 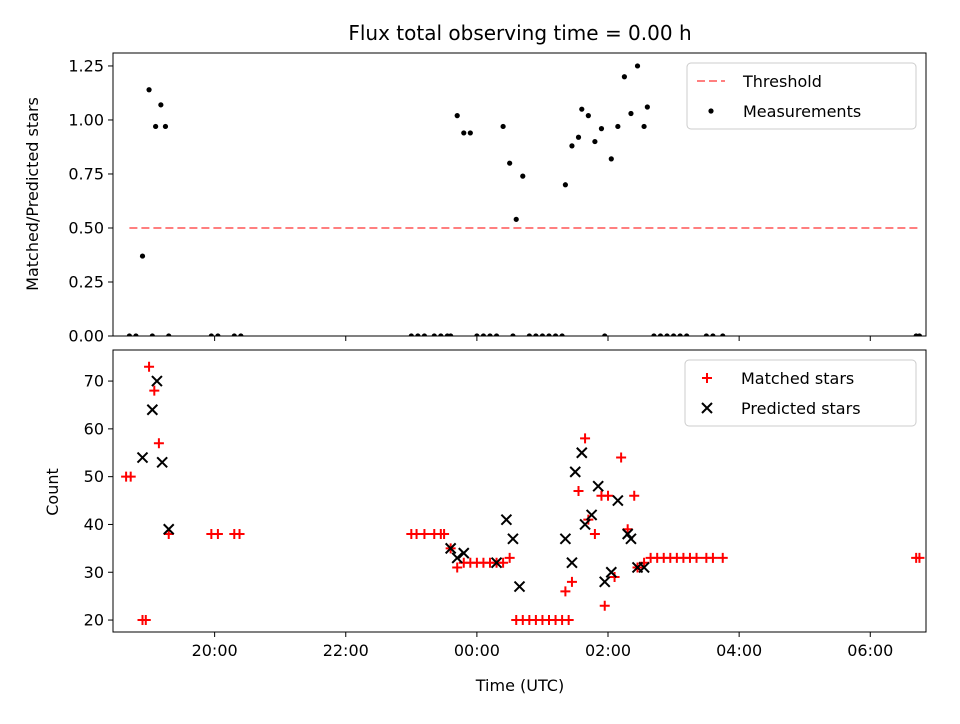 I want to click on x-axis-label: Time (UTC), so click(x=519, y=685).